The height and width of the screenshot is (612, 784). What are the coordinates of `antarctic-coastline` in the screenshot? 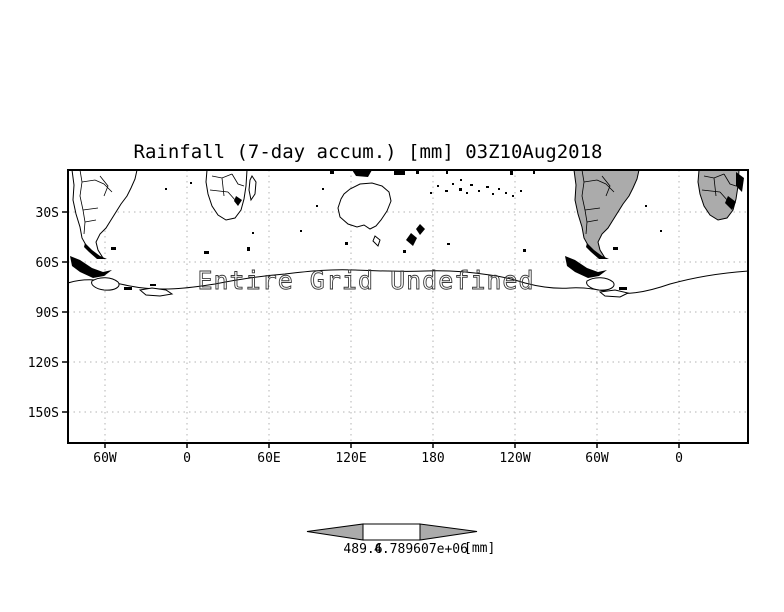 It's located at (408, 270).